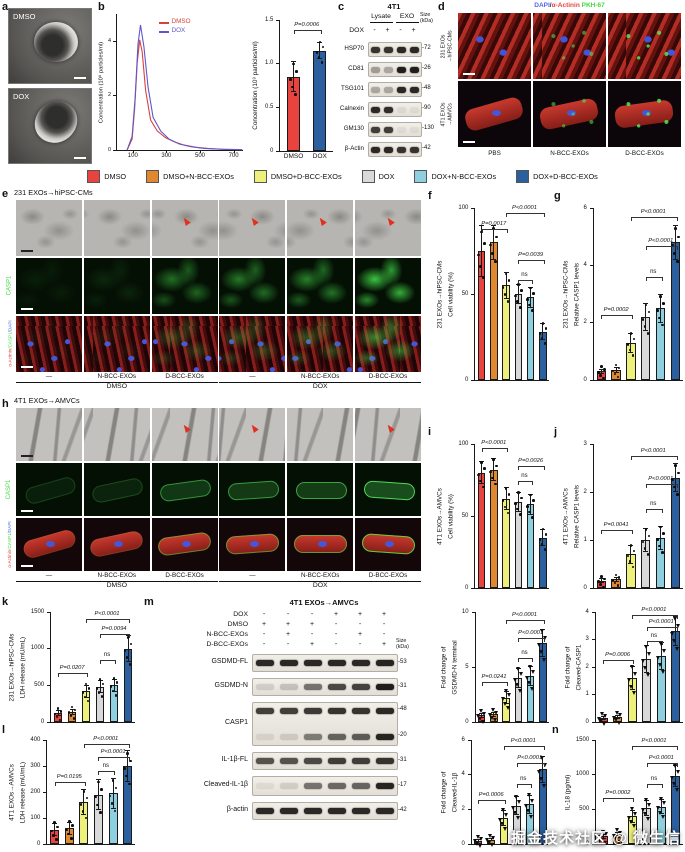 This screenshot has width=685, height=852. What do you see at coordinates (186, 543) in the screenshot?
I see `nucleus` at bounding box center [186, 543].